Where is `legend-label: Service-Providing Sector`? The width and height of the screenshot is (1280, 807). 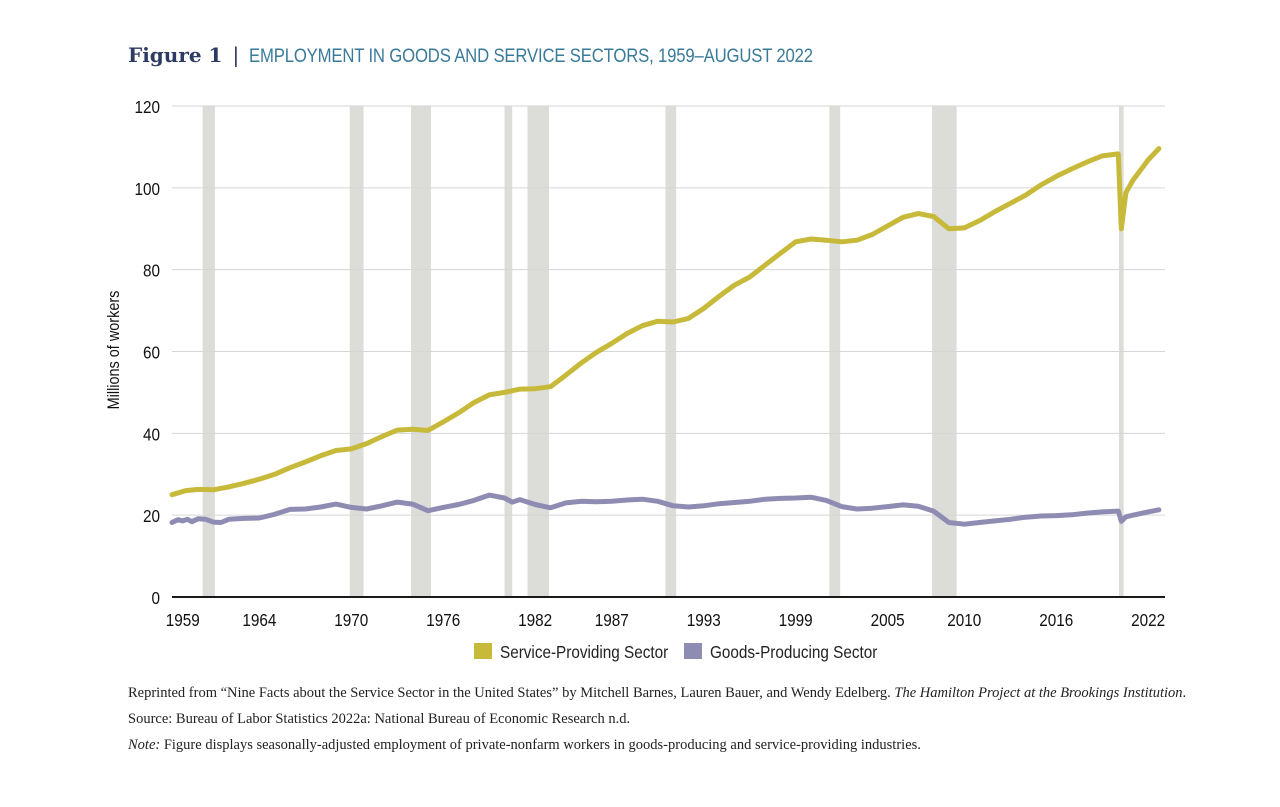
legend-label: Service-Providing Sector is located at coordinates (584, 652).